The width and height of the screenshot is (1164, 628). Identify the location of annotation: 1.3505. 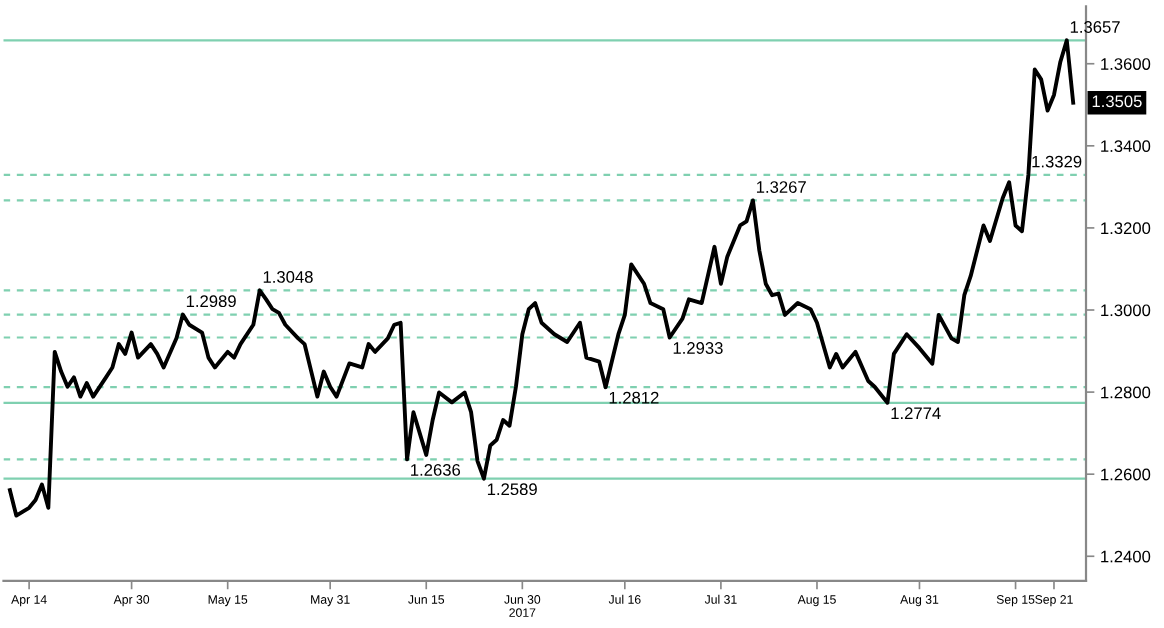
(1117, 101).